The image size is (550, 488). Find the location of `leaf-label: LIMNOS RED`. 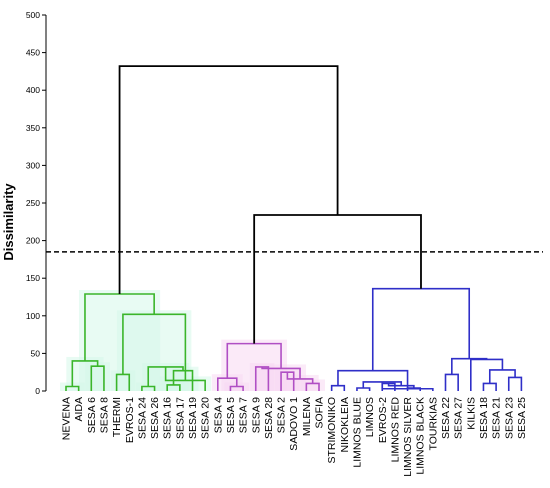

leaf-label: LIMNOS RED is located at coordinates (395, 430).